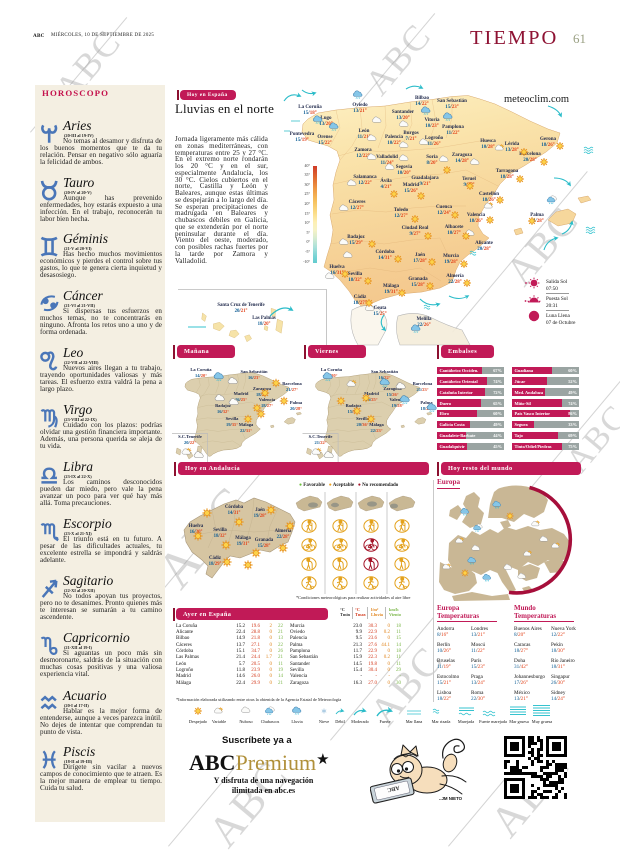  What do you see at coordinates (393, 788) in the screenshot?
I see `svg-text: ABC` at bounding box center [393, 788].